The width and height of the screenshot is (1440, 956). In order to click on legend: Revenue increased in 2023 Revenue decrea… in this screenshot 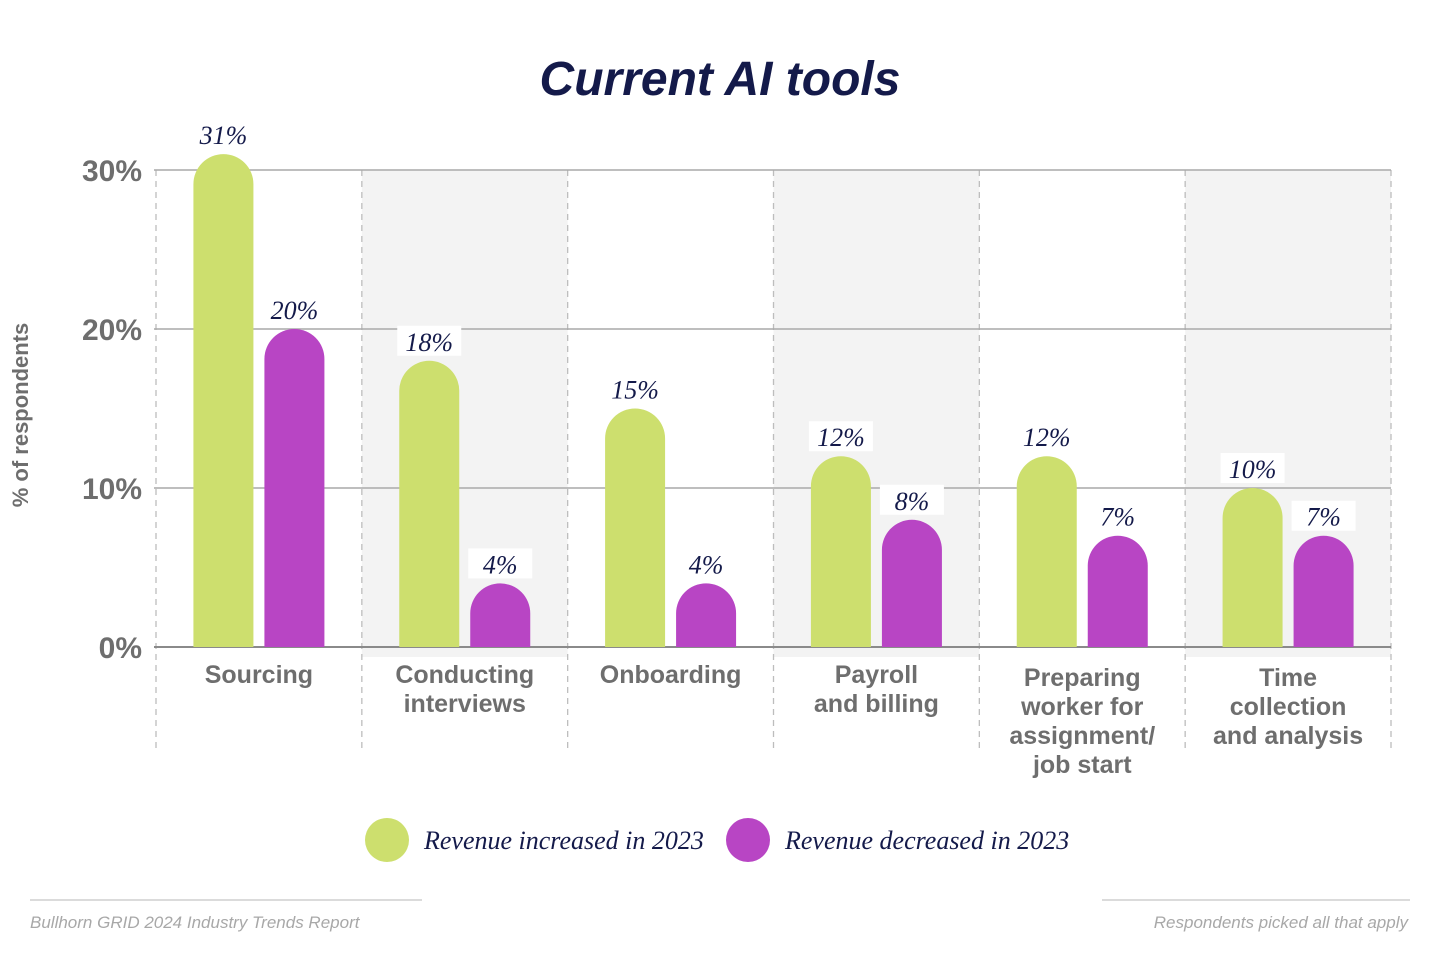, I will do `click(717, 840)`.